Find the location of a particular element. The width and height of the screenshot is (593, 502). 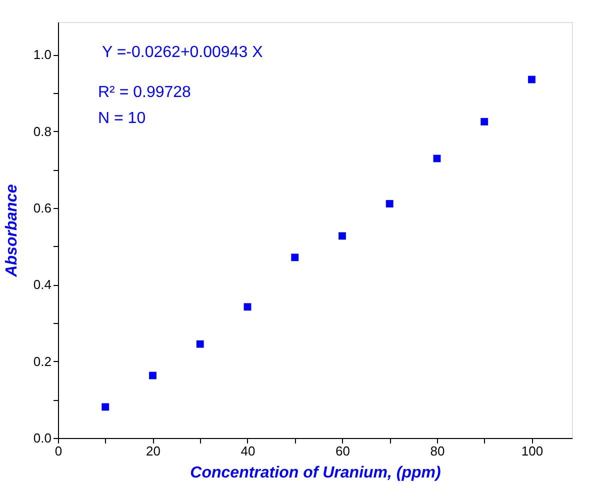

annotation: N = 10 is located at coordinates (122, 118).